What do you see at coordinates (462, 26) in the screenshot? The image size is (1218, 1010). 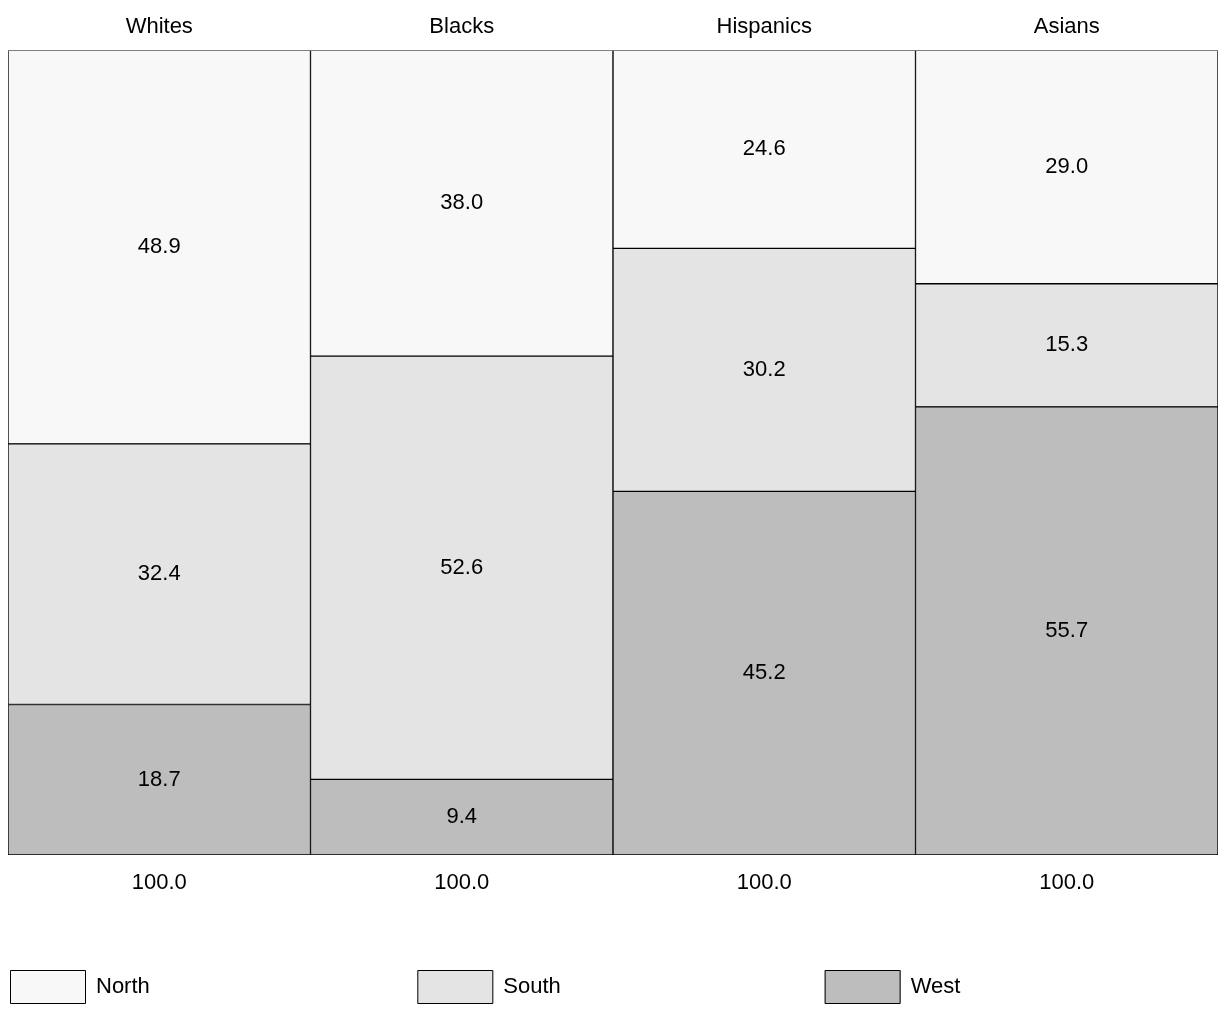 I see `x-tick-label: Blacks` at bounding box center [462, 26].